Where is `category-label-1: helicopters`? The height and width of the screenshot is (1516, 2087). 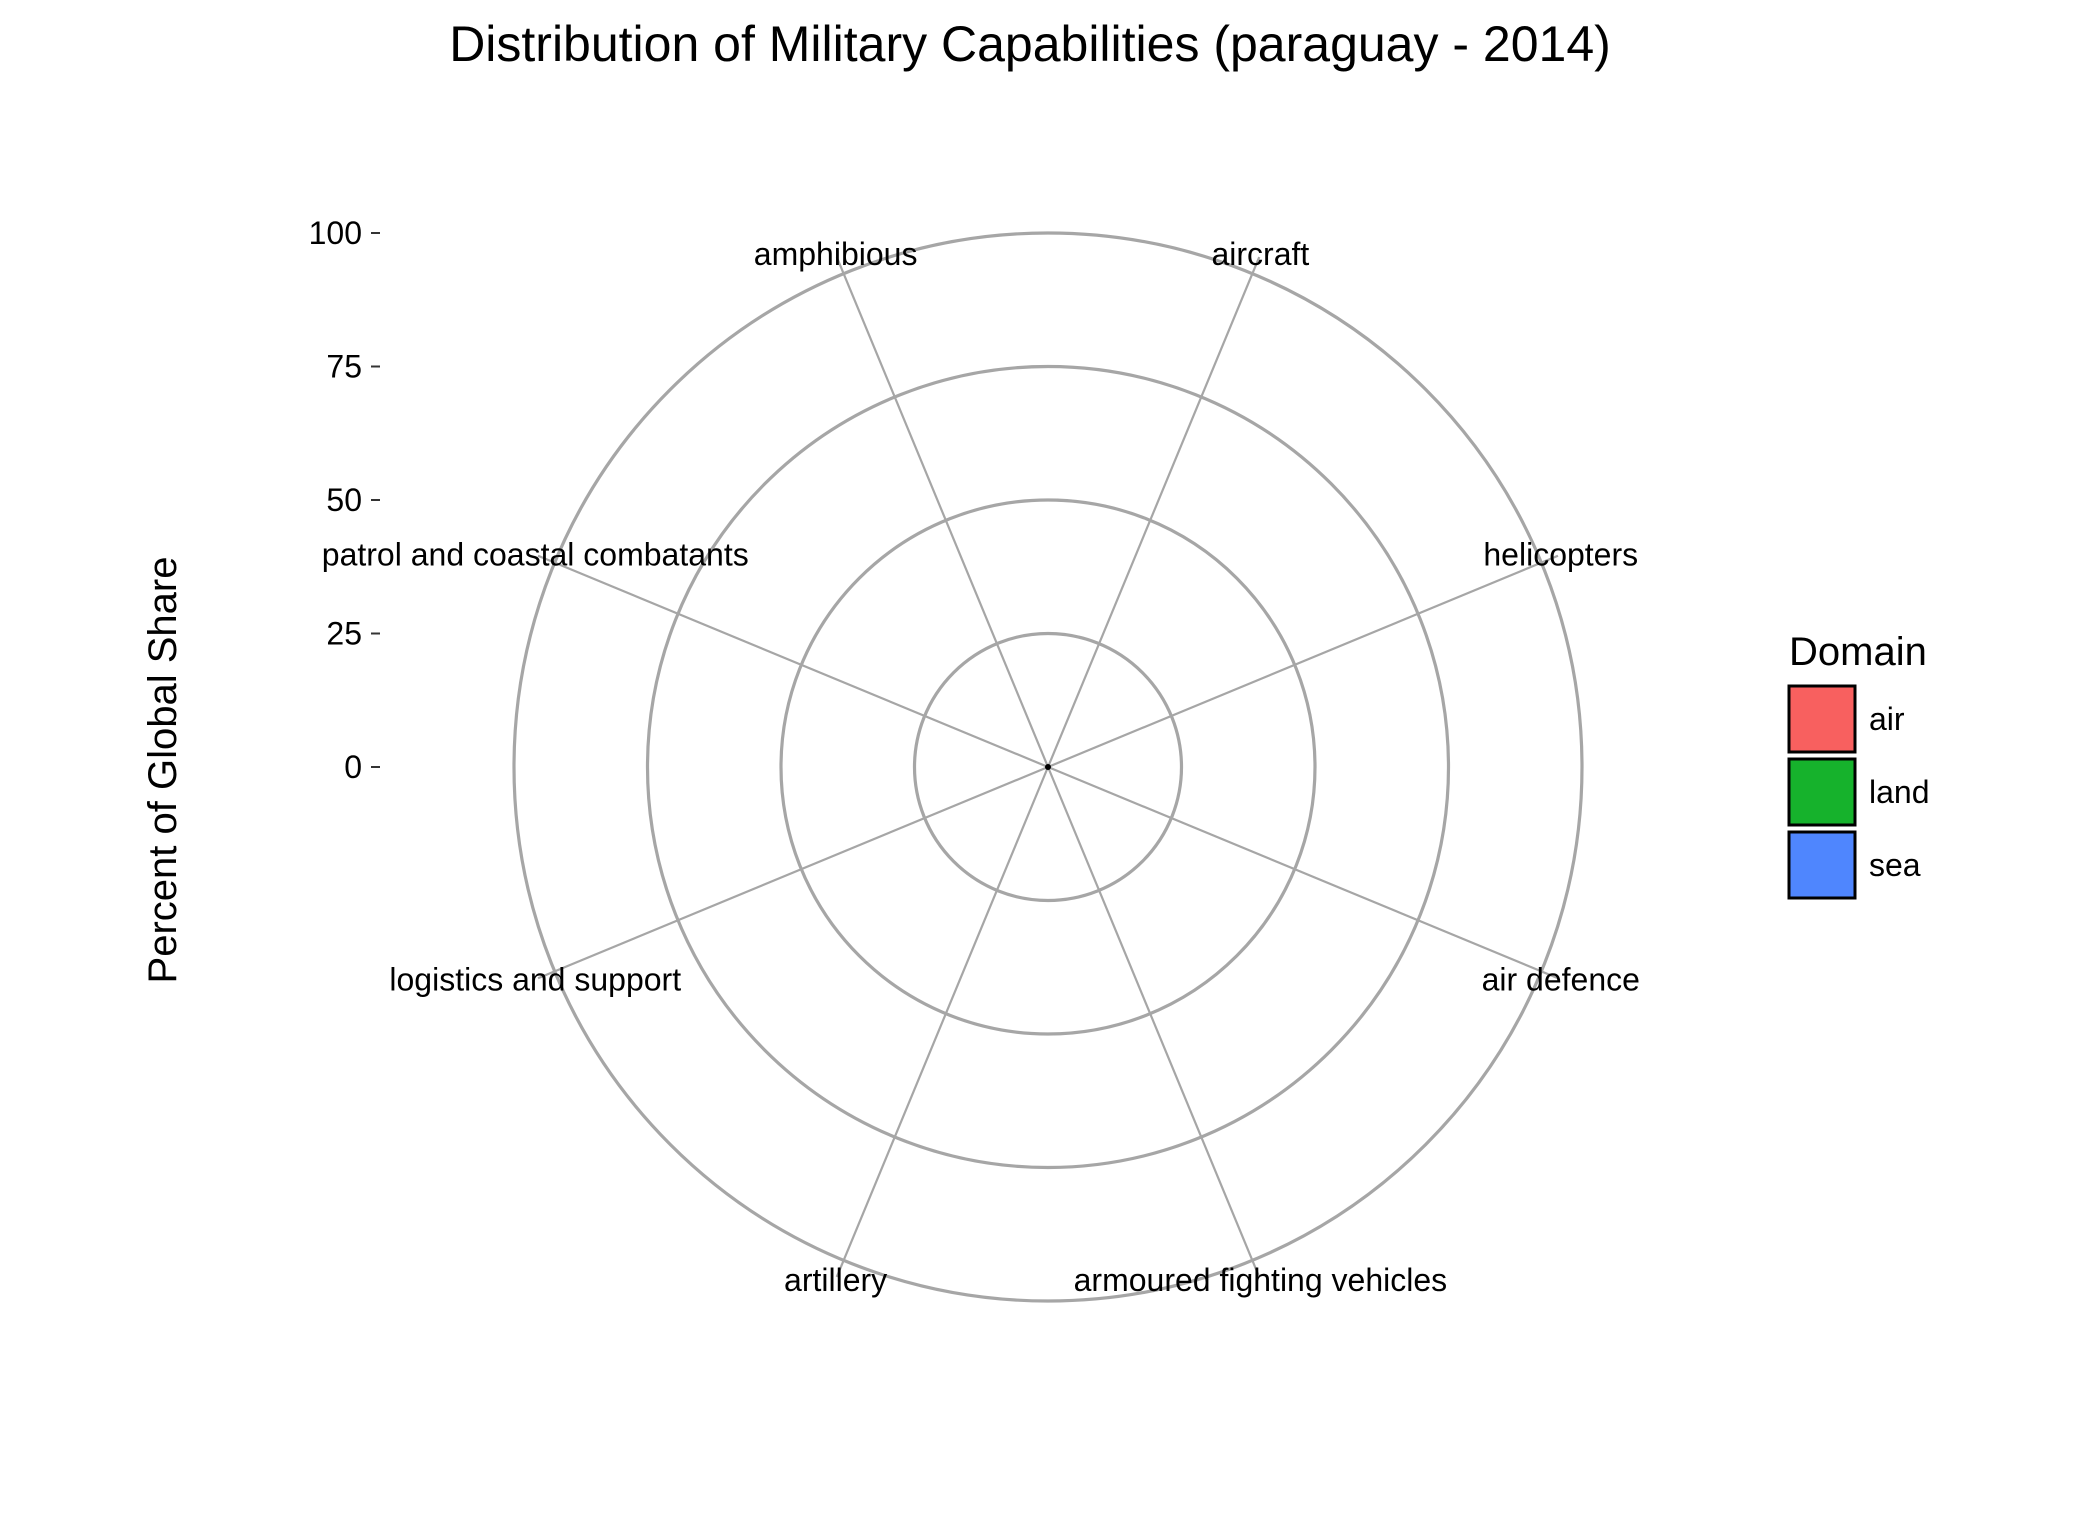
category-label-1: helicopters is located at coordinates (1560, 555).